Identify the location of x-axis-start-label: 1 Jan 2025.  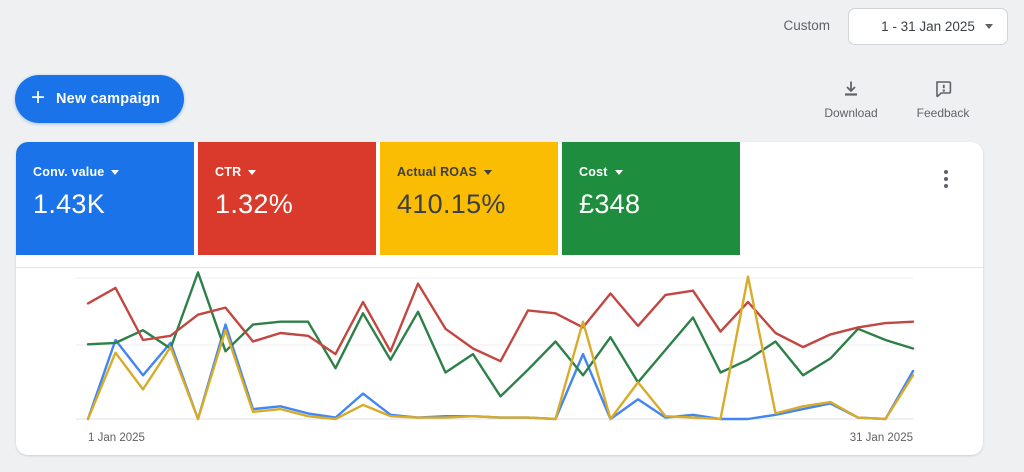
(116, 438).